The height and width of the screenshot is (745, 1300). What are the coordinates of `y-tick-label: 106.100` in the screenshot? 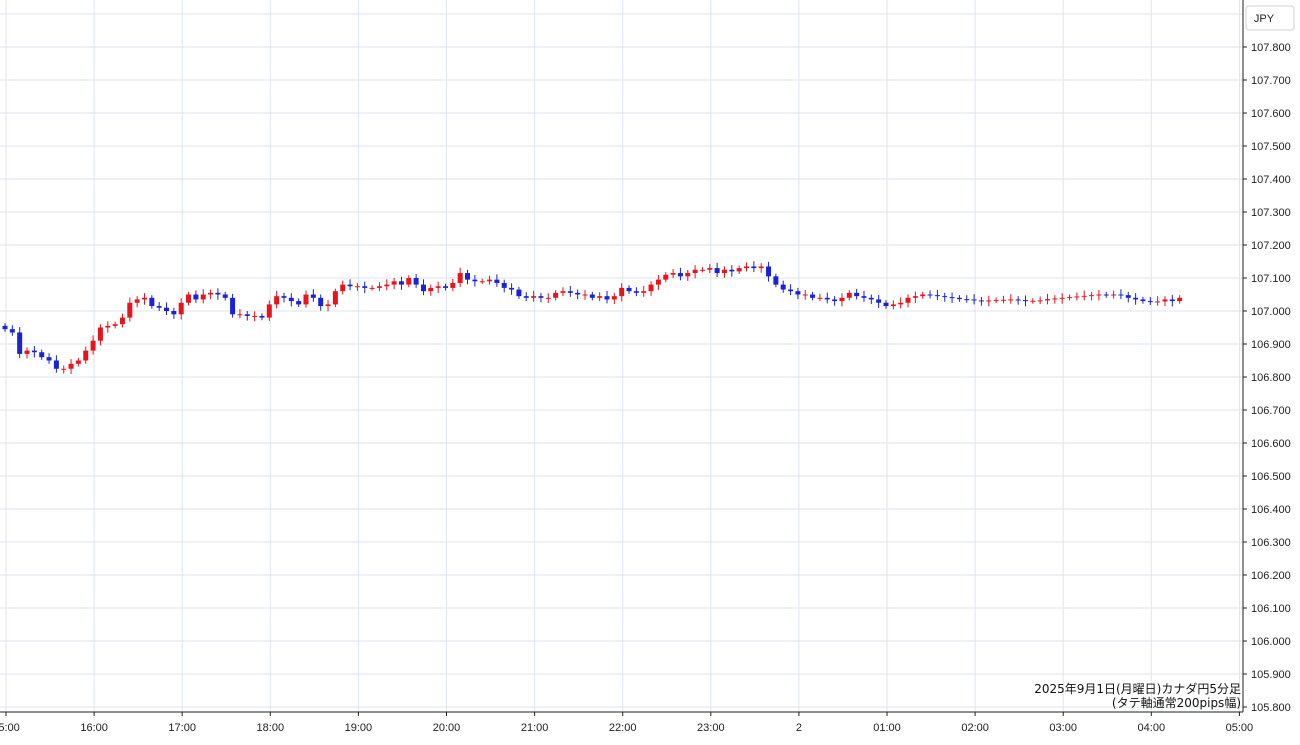 It's located at (1271, 609).